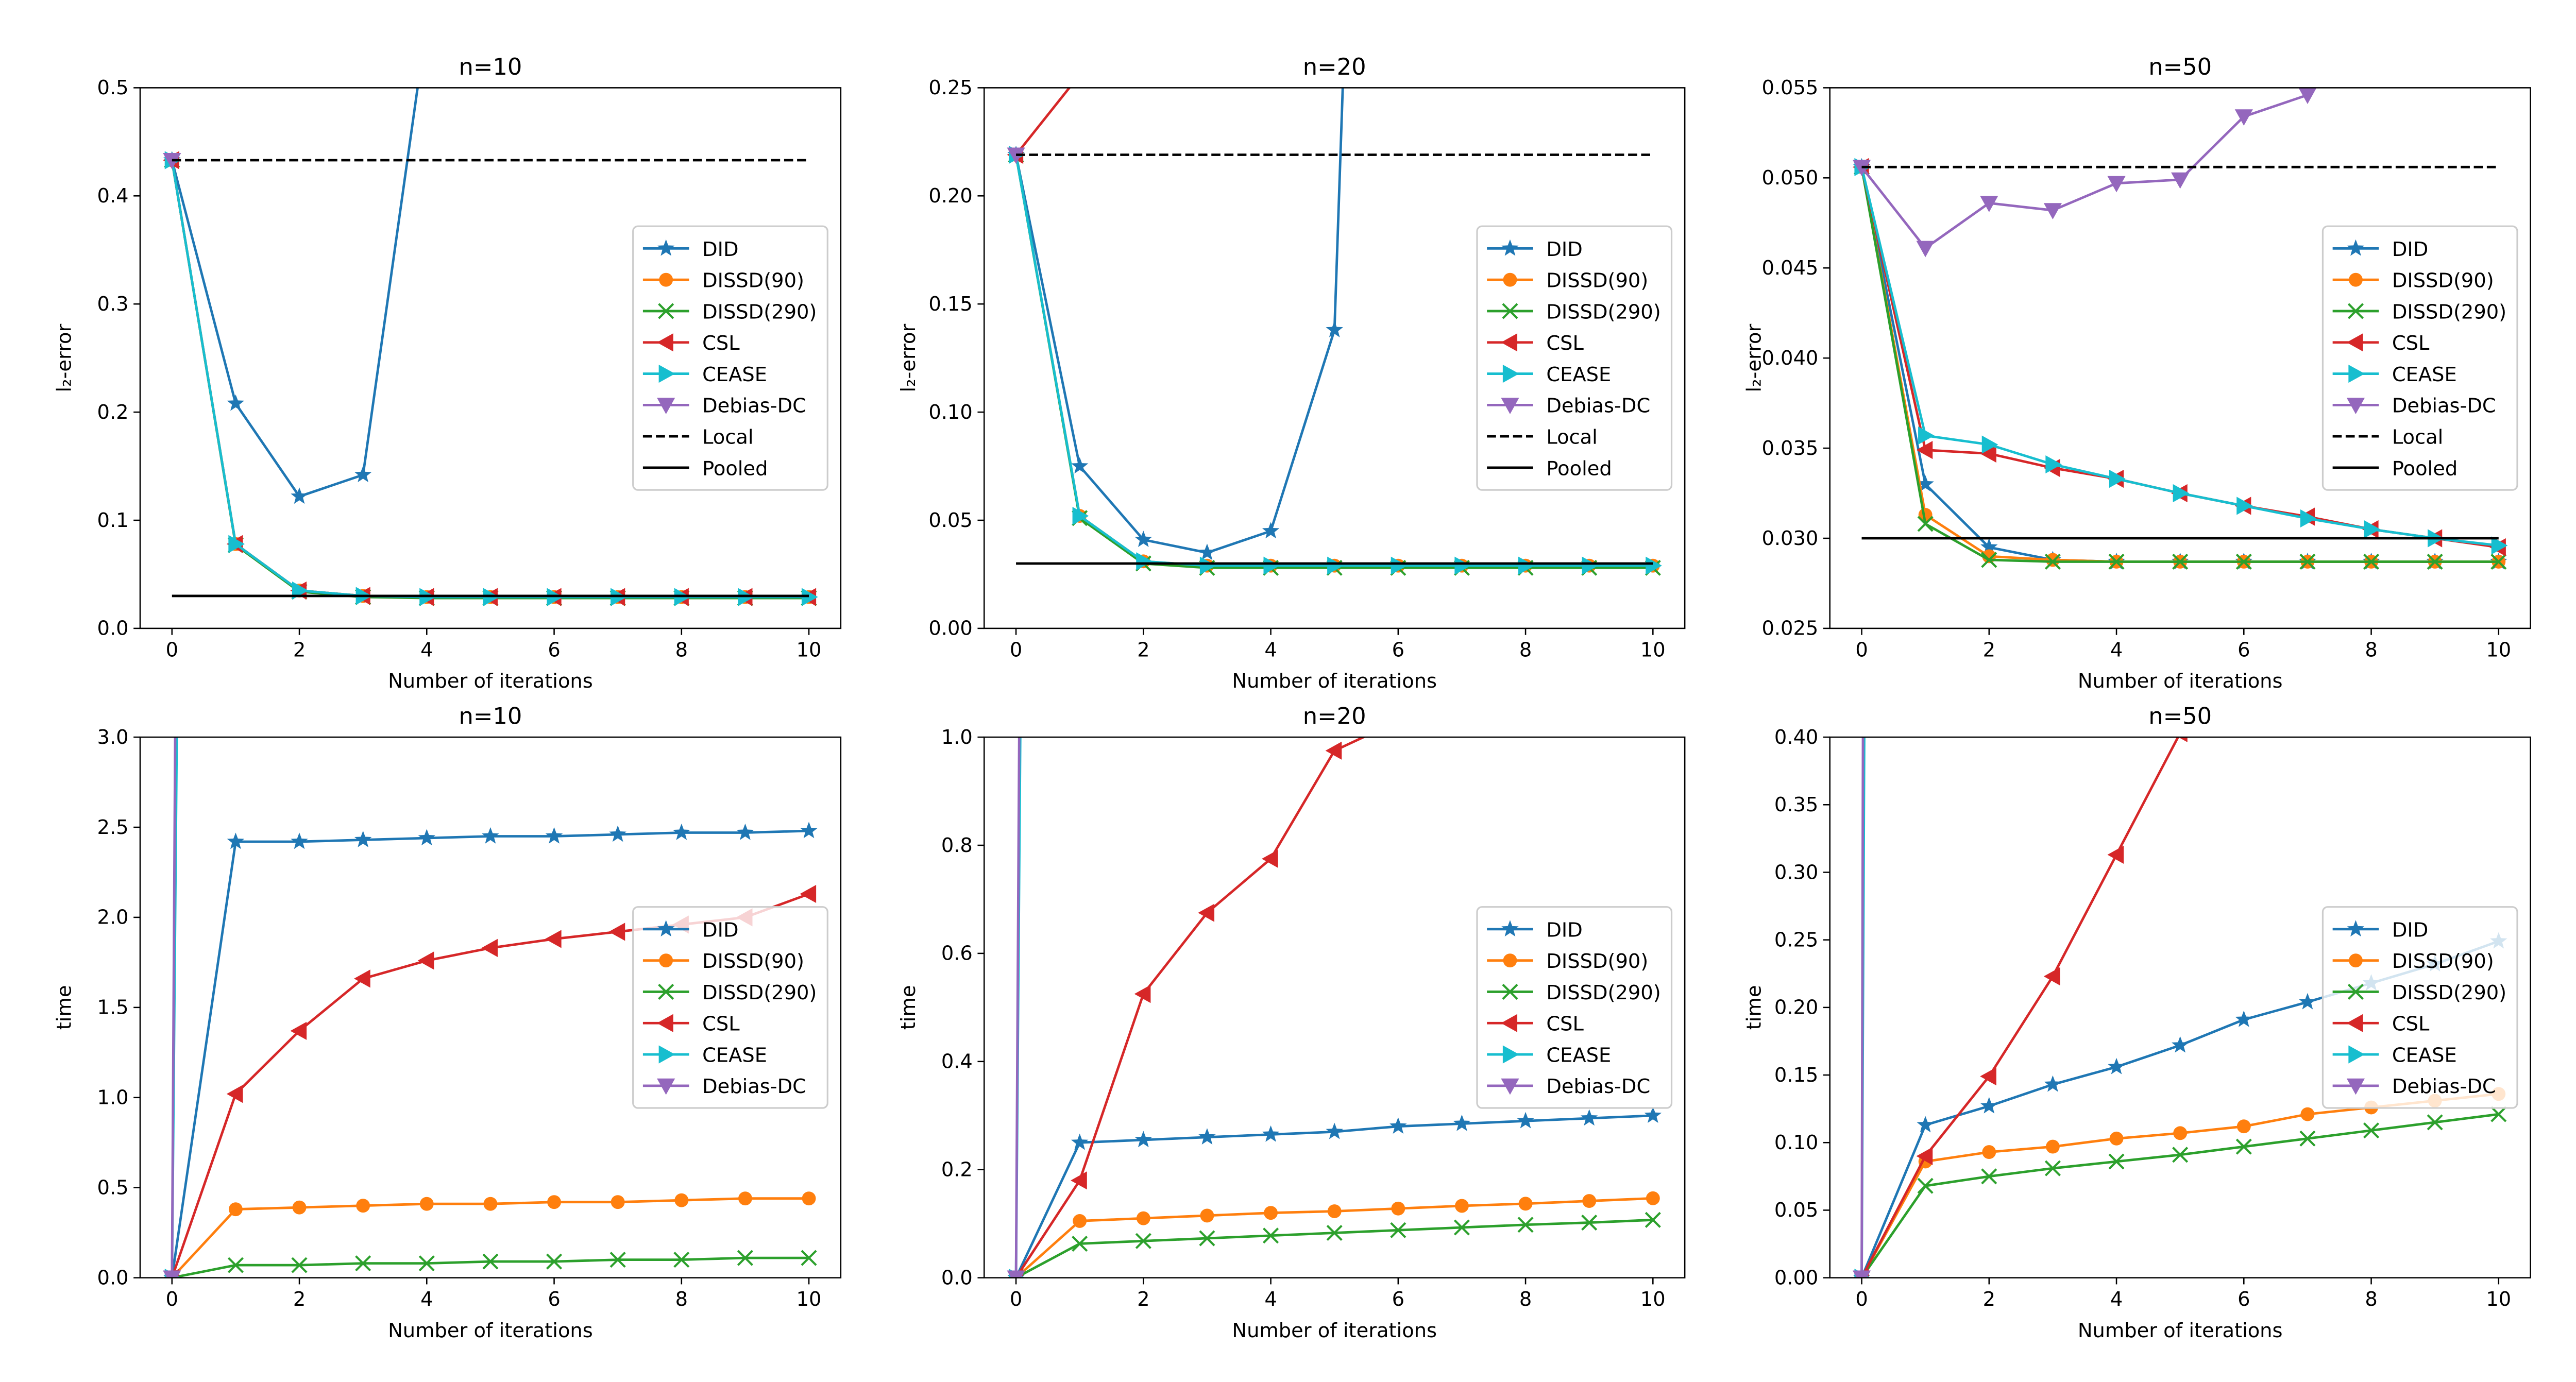 The width and height of the screenshot is (2576, 1382). I want to click on y-tick-label: 0.40, so click(1796, 738).